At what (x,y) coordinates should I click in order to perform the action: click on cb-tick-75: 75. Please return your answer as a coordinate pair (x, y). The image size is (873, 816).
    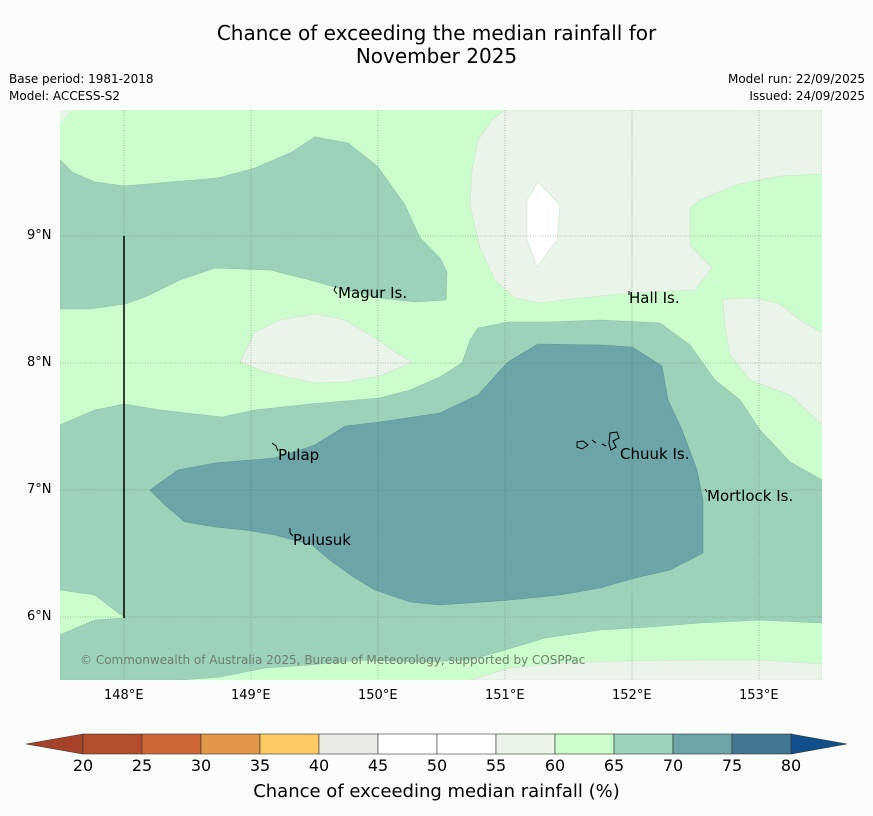
    Looking at the image, I should click on (732, 765).